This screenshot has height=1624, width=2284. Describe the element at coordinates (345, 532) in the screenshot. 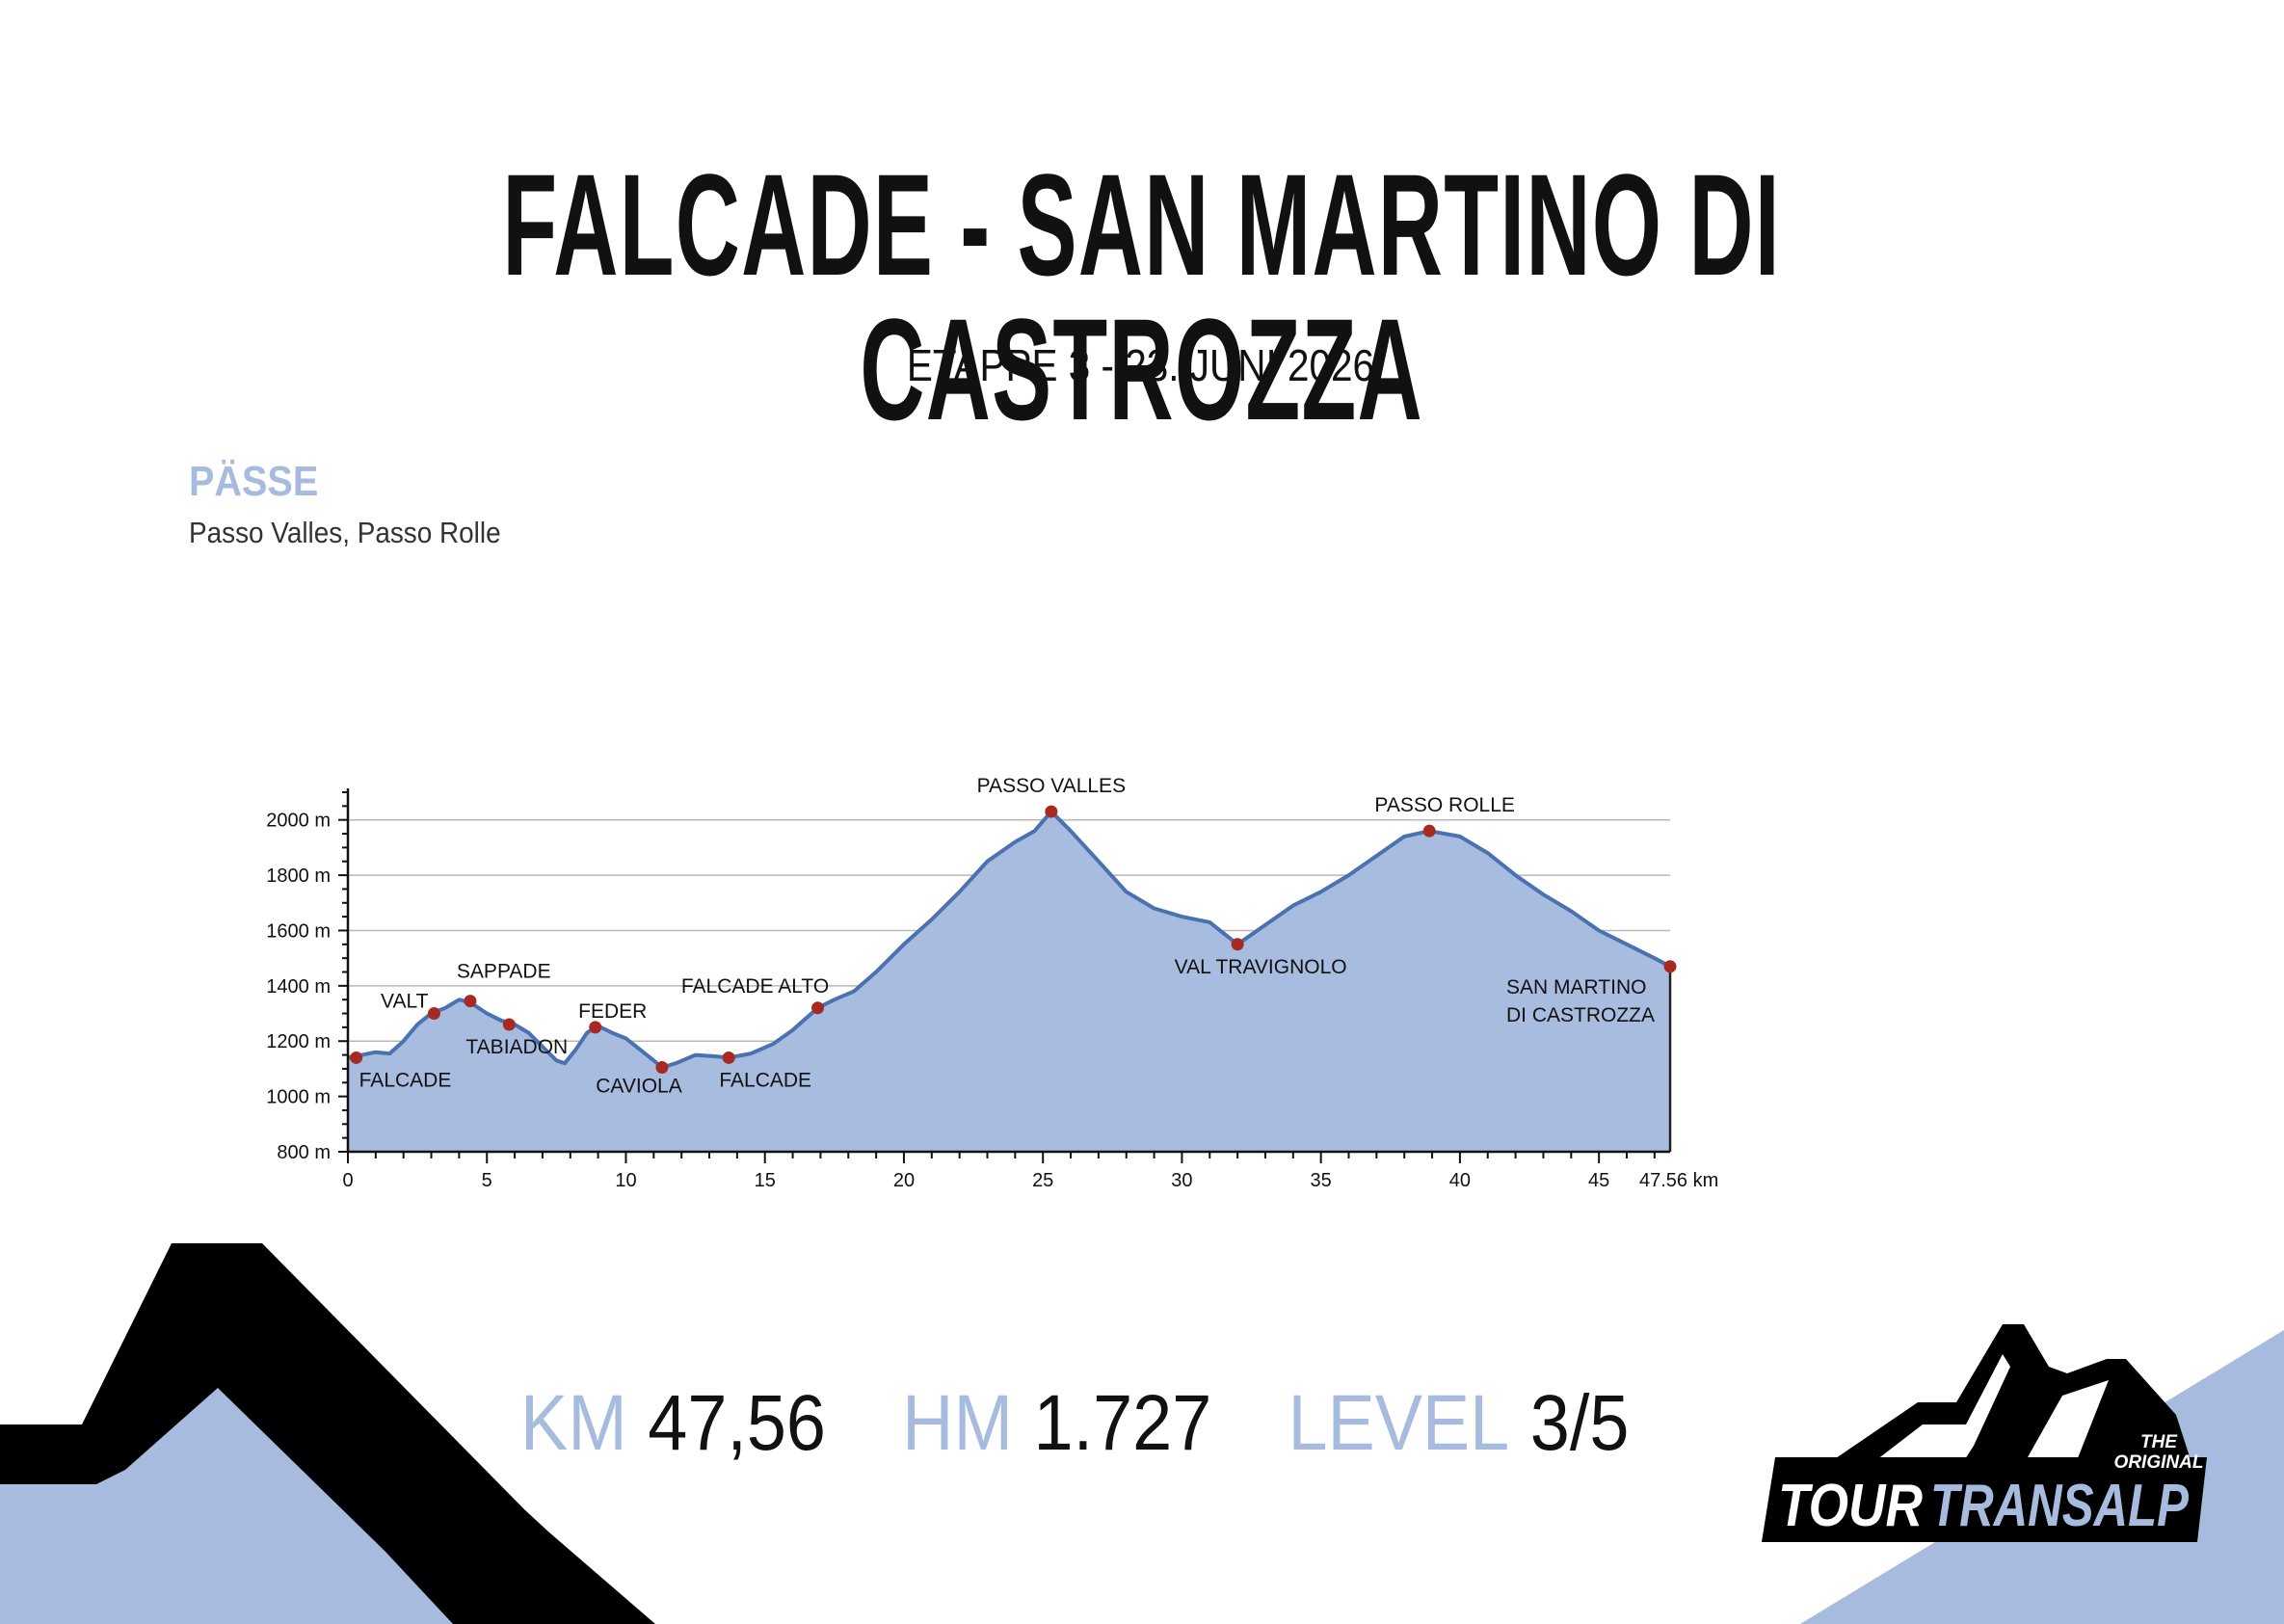

I see `passes-list: Passo Valles, Passo Rolle` at that location.